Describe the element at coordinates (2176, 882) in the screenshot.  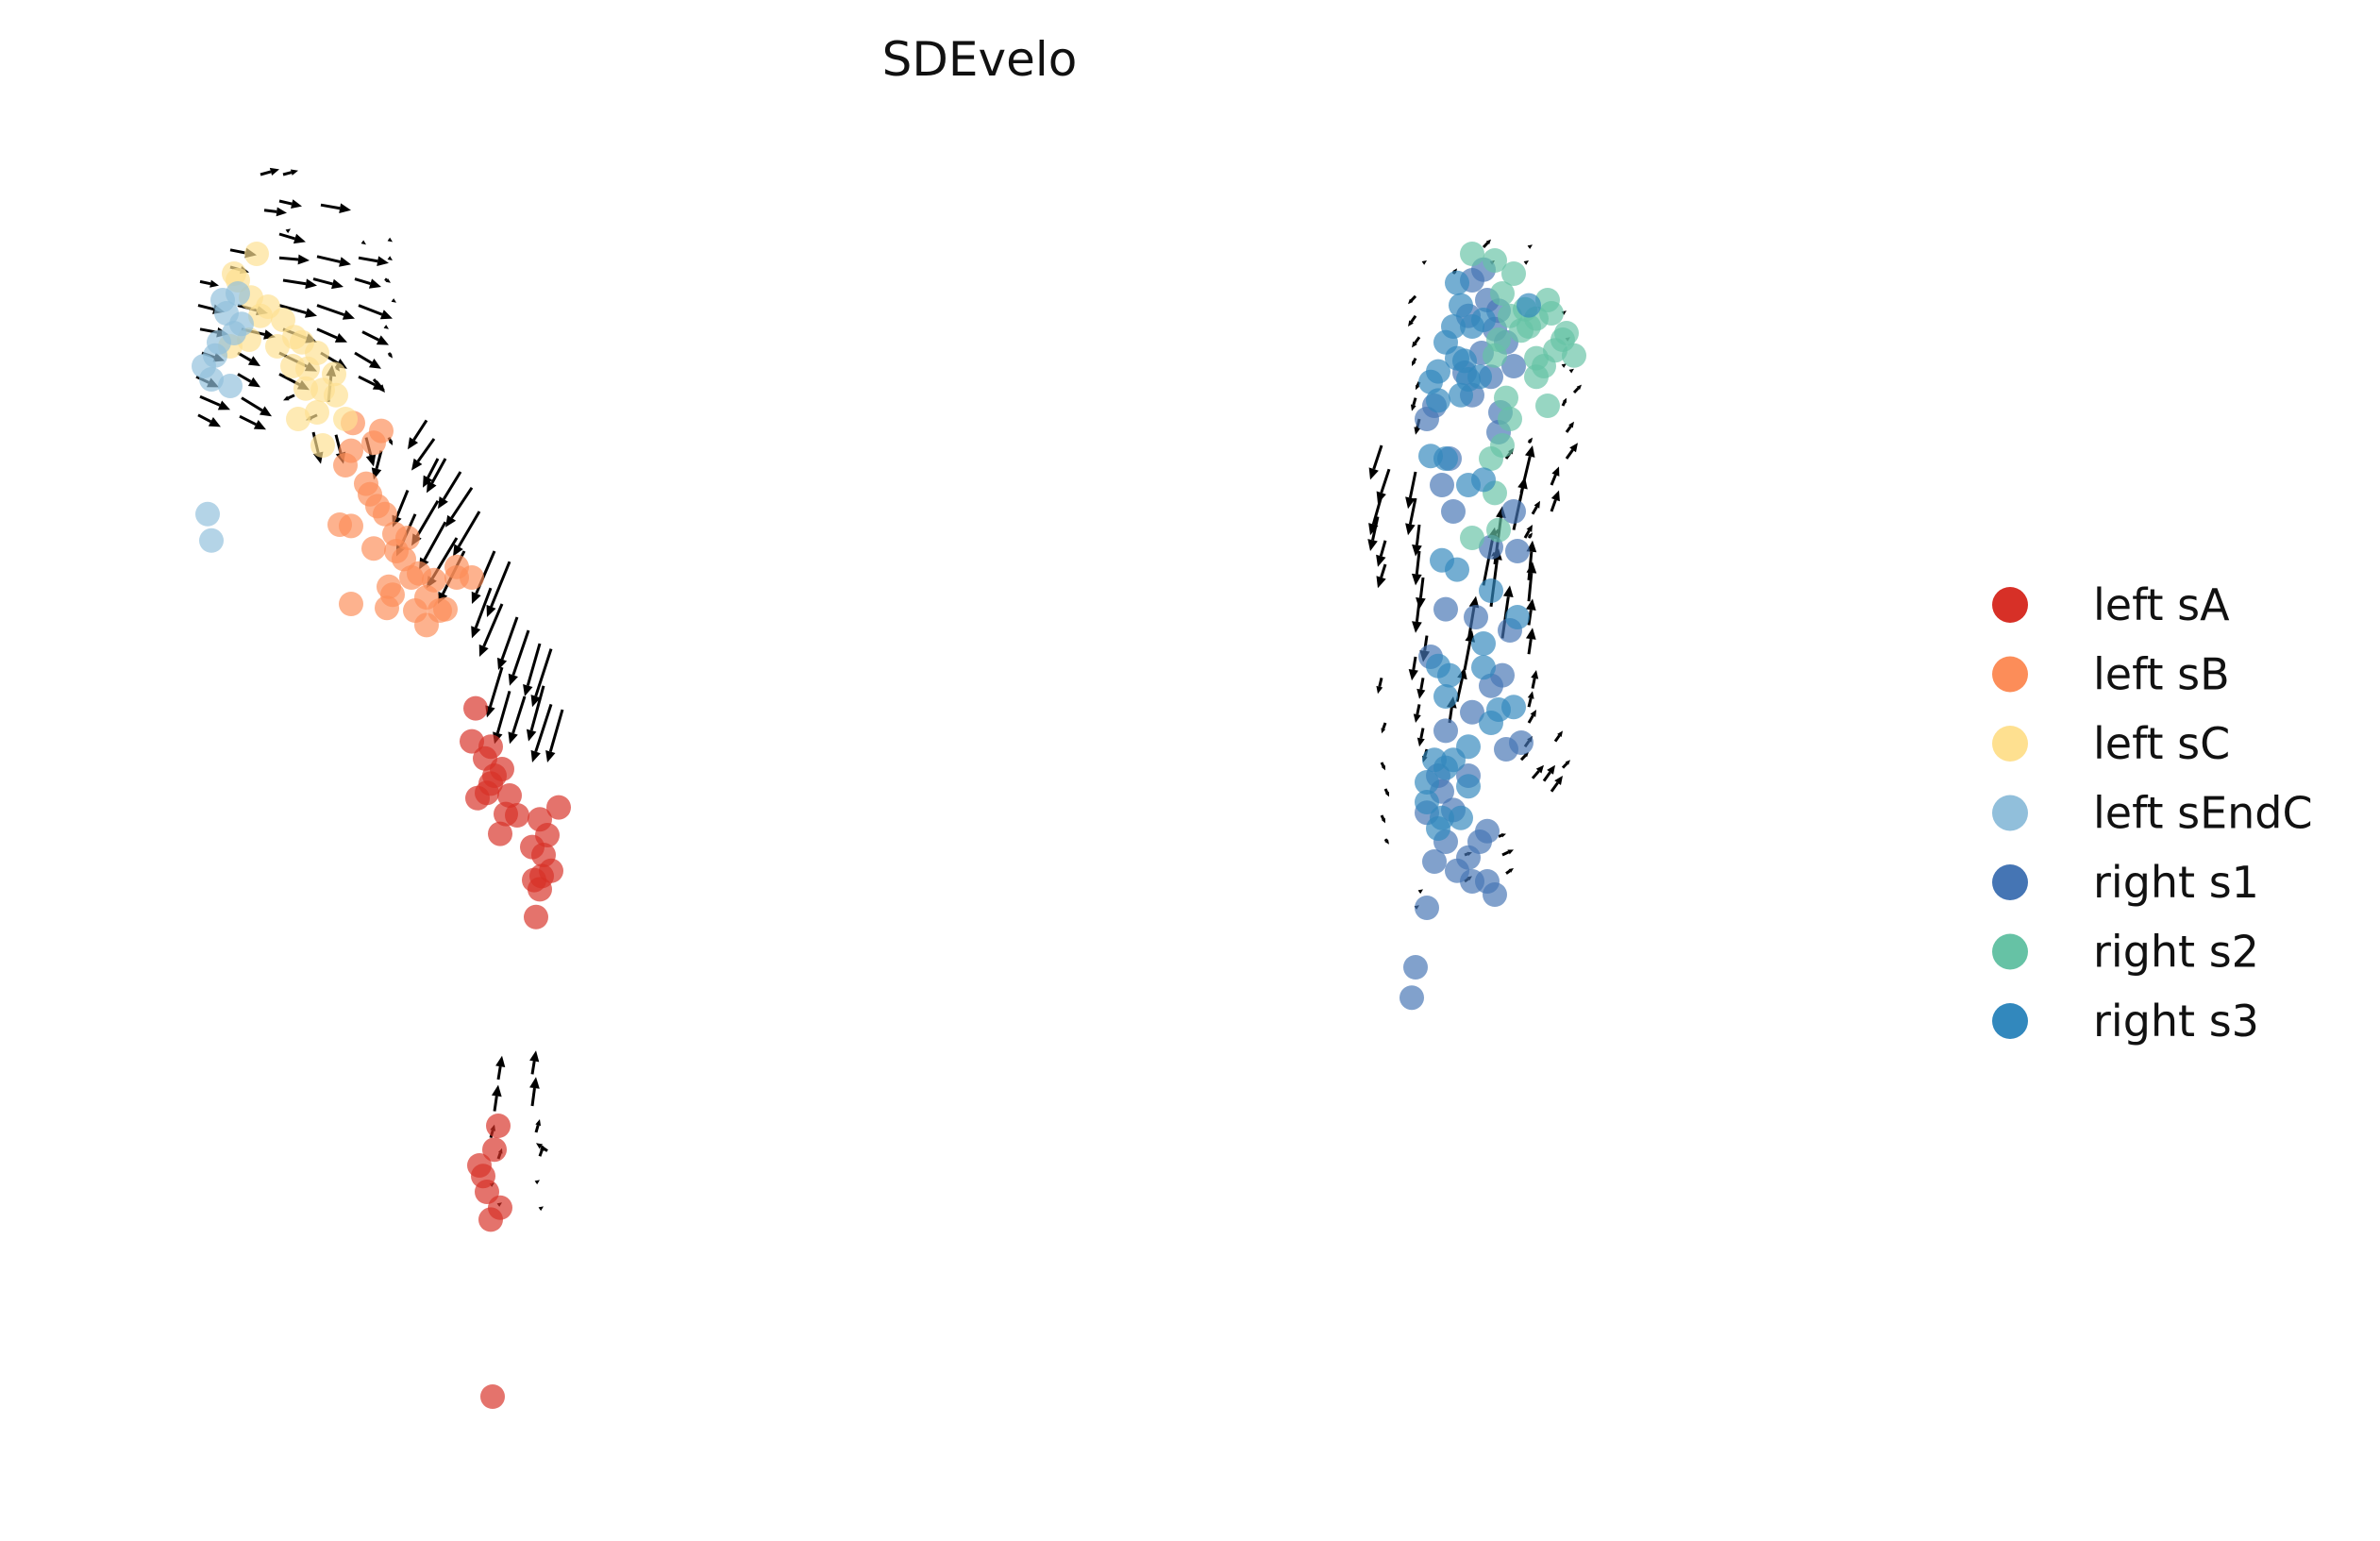
I see `legend-label: right s1` at that location.